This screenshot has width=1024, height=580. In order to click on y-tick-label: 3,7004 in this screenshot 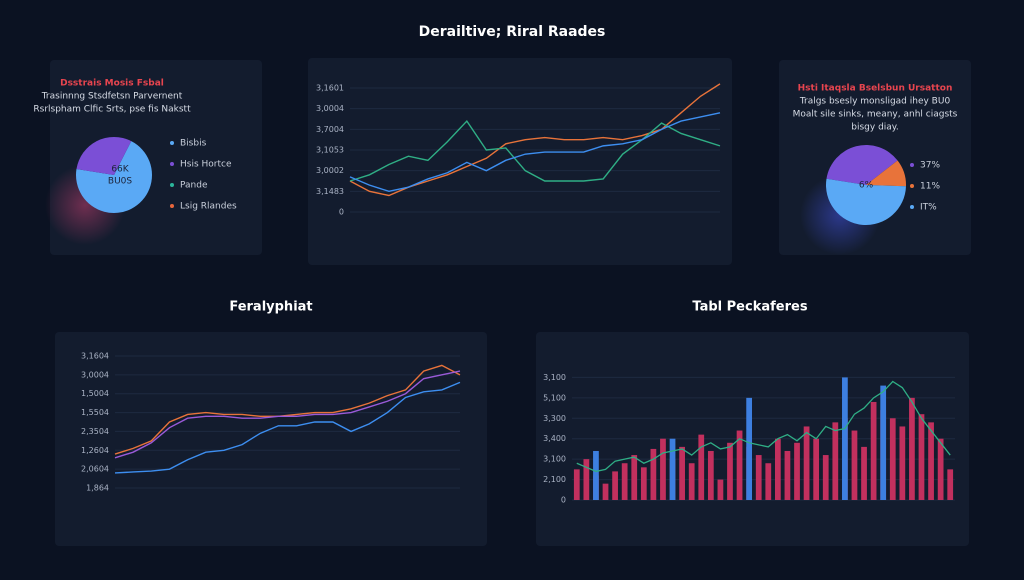, I will do `click(330, 129)`.